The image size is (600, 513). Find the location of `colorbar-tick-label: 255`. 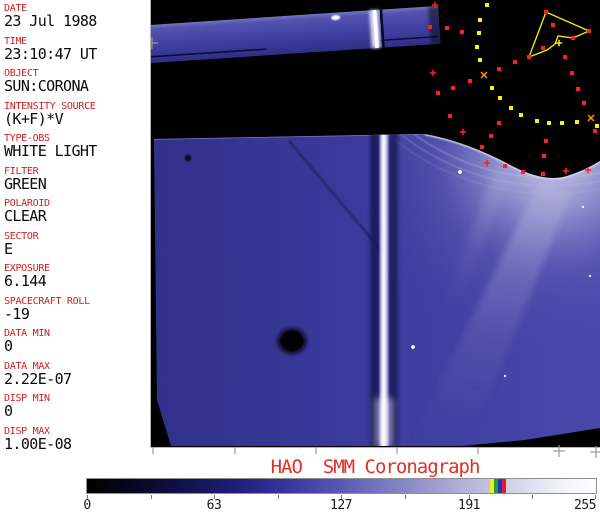

colorbar-tick-label: 255 is located at coordinates (585, 505).